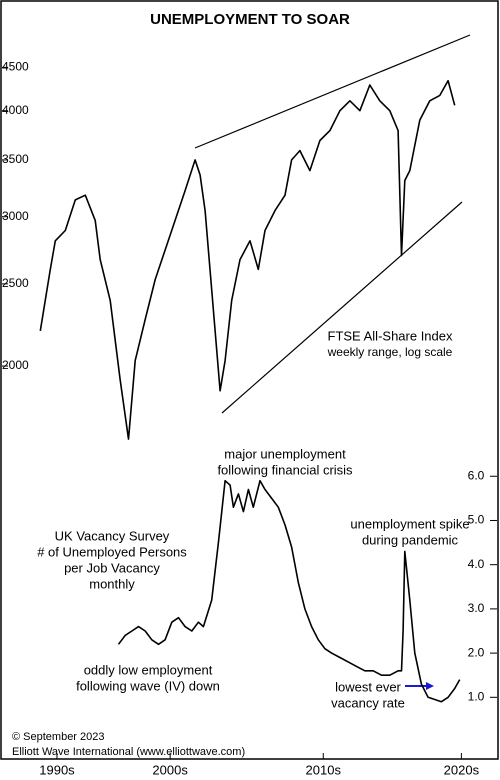 The image size is (500, 780). I want to click on y-tick-label: 5.0, so click(476, 520).